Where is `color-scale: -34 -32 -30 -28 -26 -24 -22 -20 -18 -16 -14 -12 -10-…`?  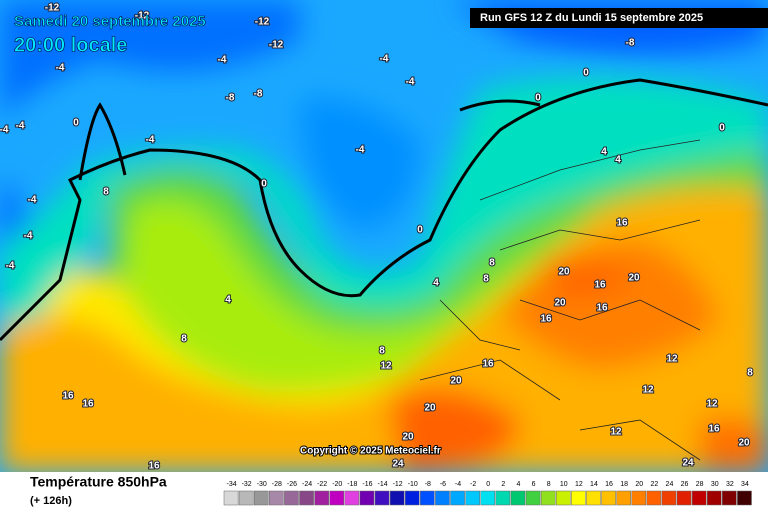
color-scale: -34 -32 -30 -28 -26 -24 -22 -20 -18 -16 -14 -12 -10-… is located at coordinates (487, 493).